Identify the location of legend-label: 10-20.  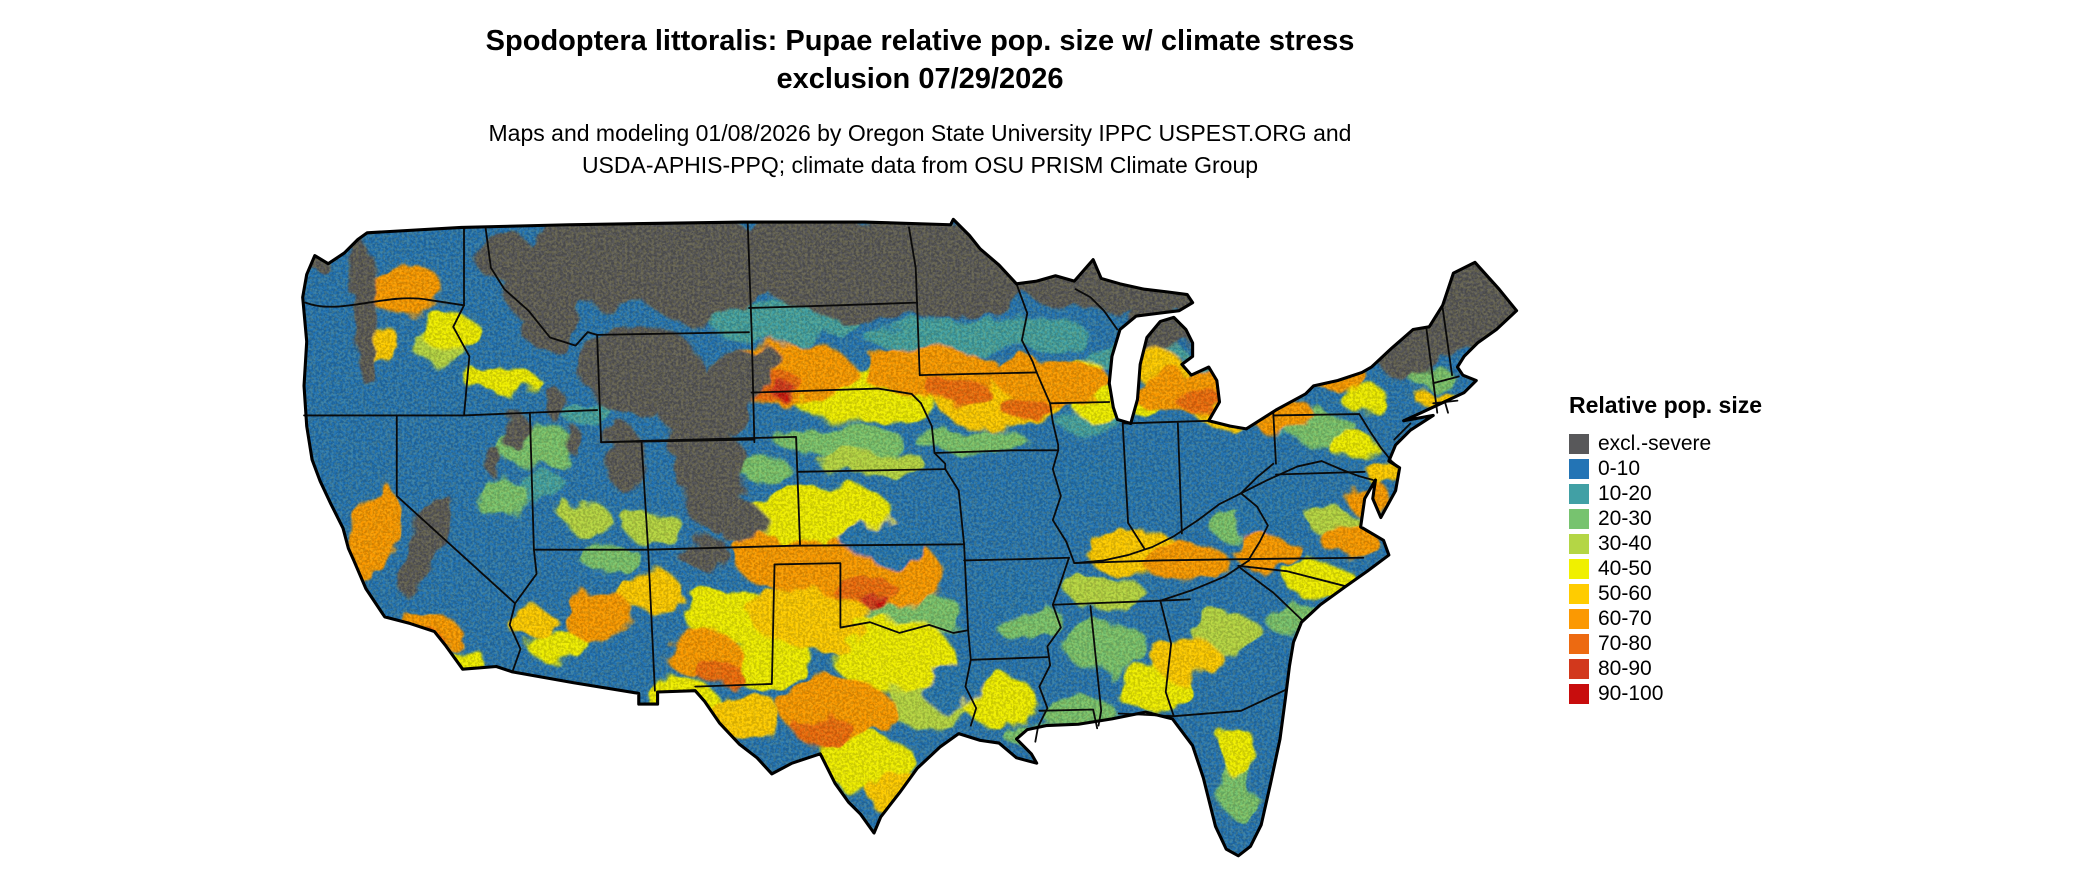
(1625, 493).